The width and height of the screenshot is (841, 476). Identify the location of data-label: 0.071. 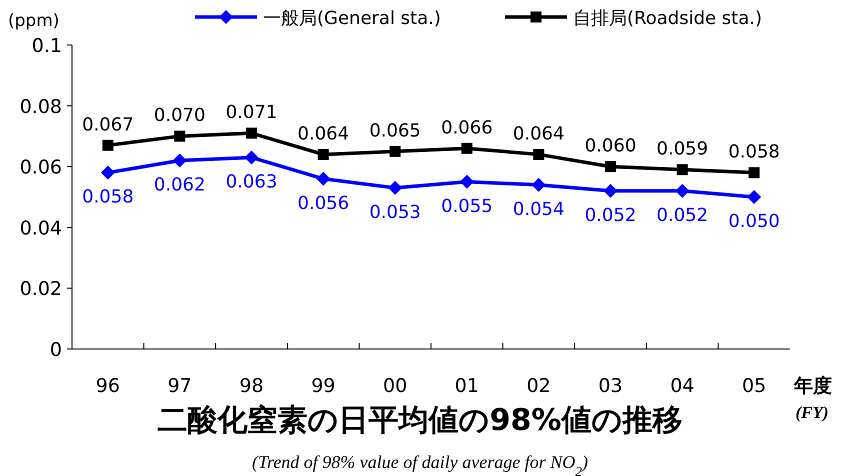
(252, 113).